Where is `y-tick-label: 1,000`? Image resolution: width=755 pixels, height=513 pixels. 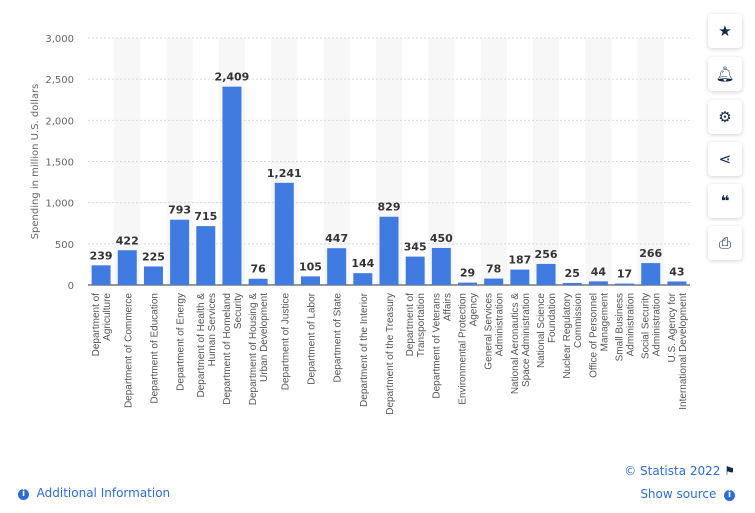 y-tick-label: 1,000 is located at coordinates (59, 204).